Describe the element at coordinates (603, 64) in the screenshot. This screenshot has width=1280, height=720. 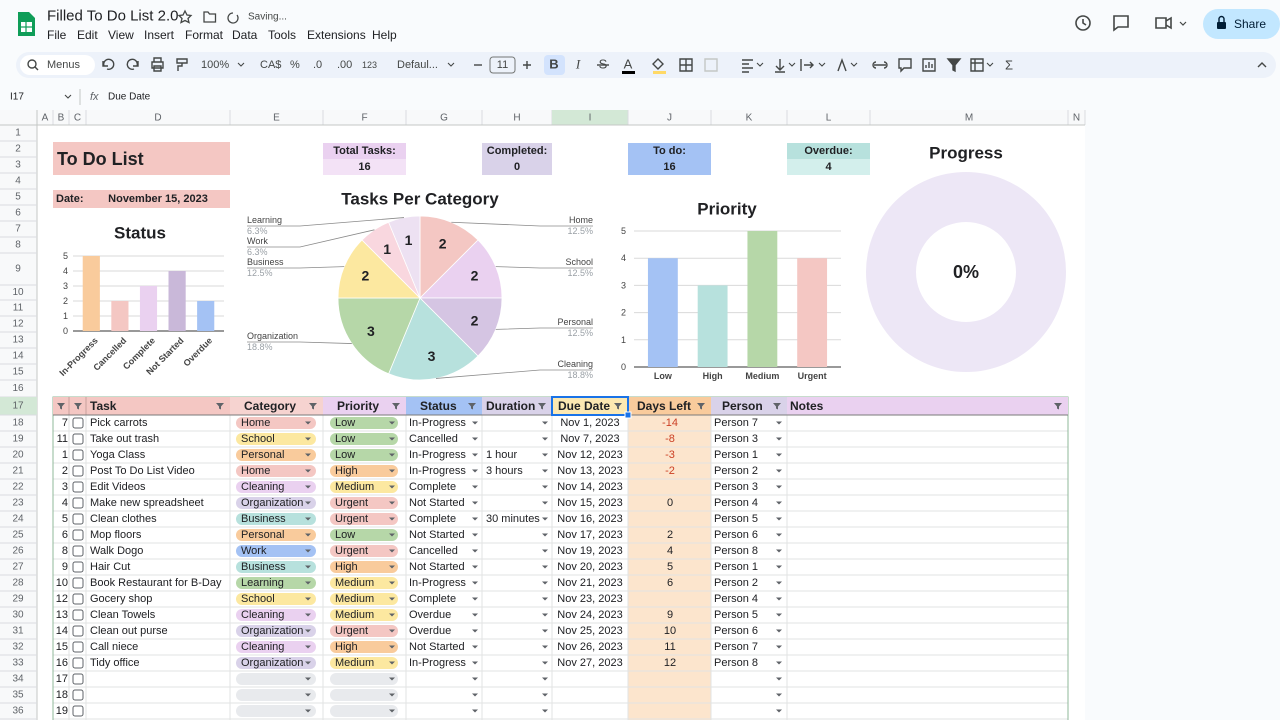
I see `text-style: S` at that location.